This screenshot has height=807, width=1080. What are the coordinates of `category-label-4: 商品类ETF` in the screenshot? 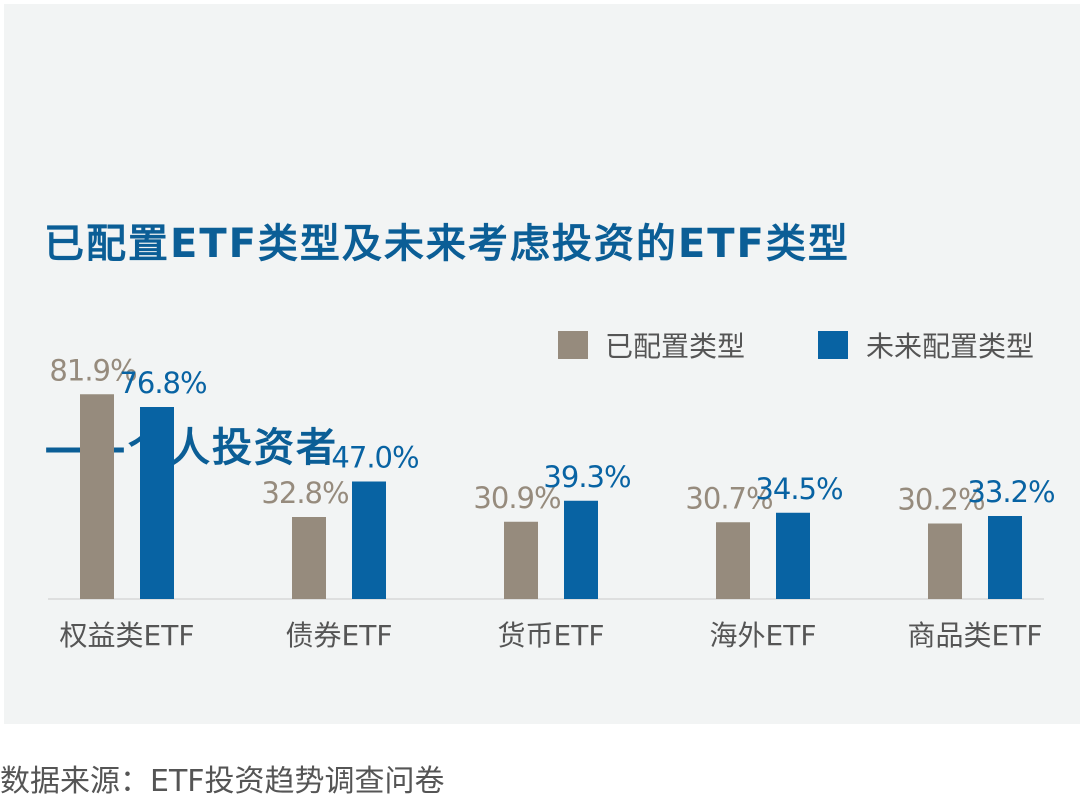 It's located at (975, 635).